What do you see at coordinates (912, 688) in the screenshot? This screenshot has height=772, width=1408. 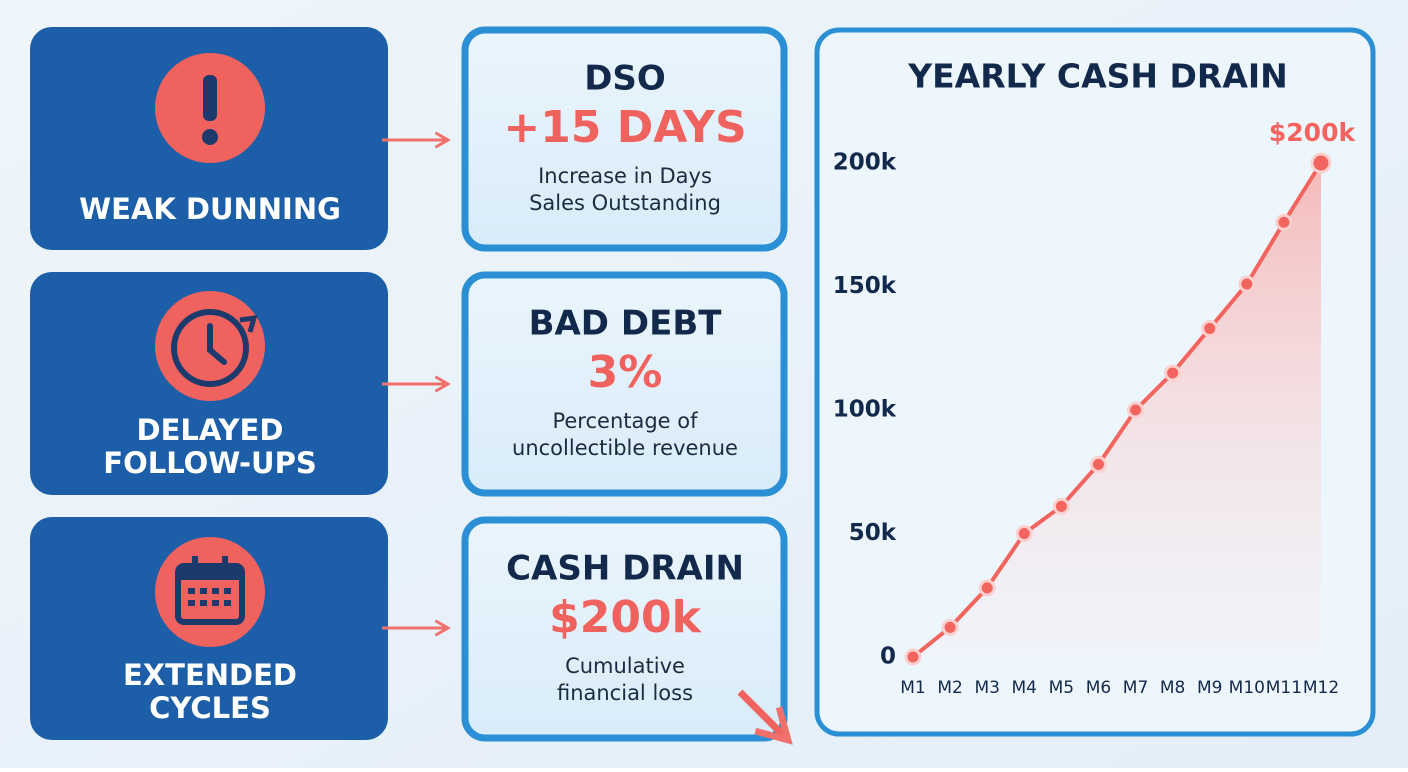 I see `x-tick-label: M1` at bounding box center [912, 688].